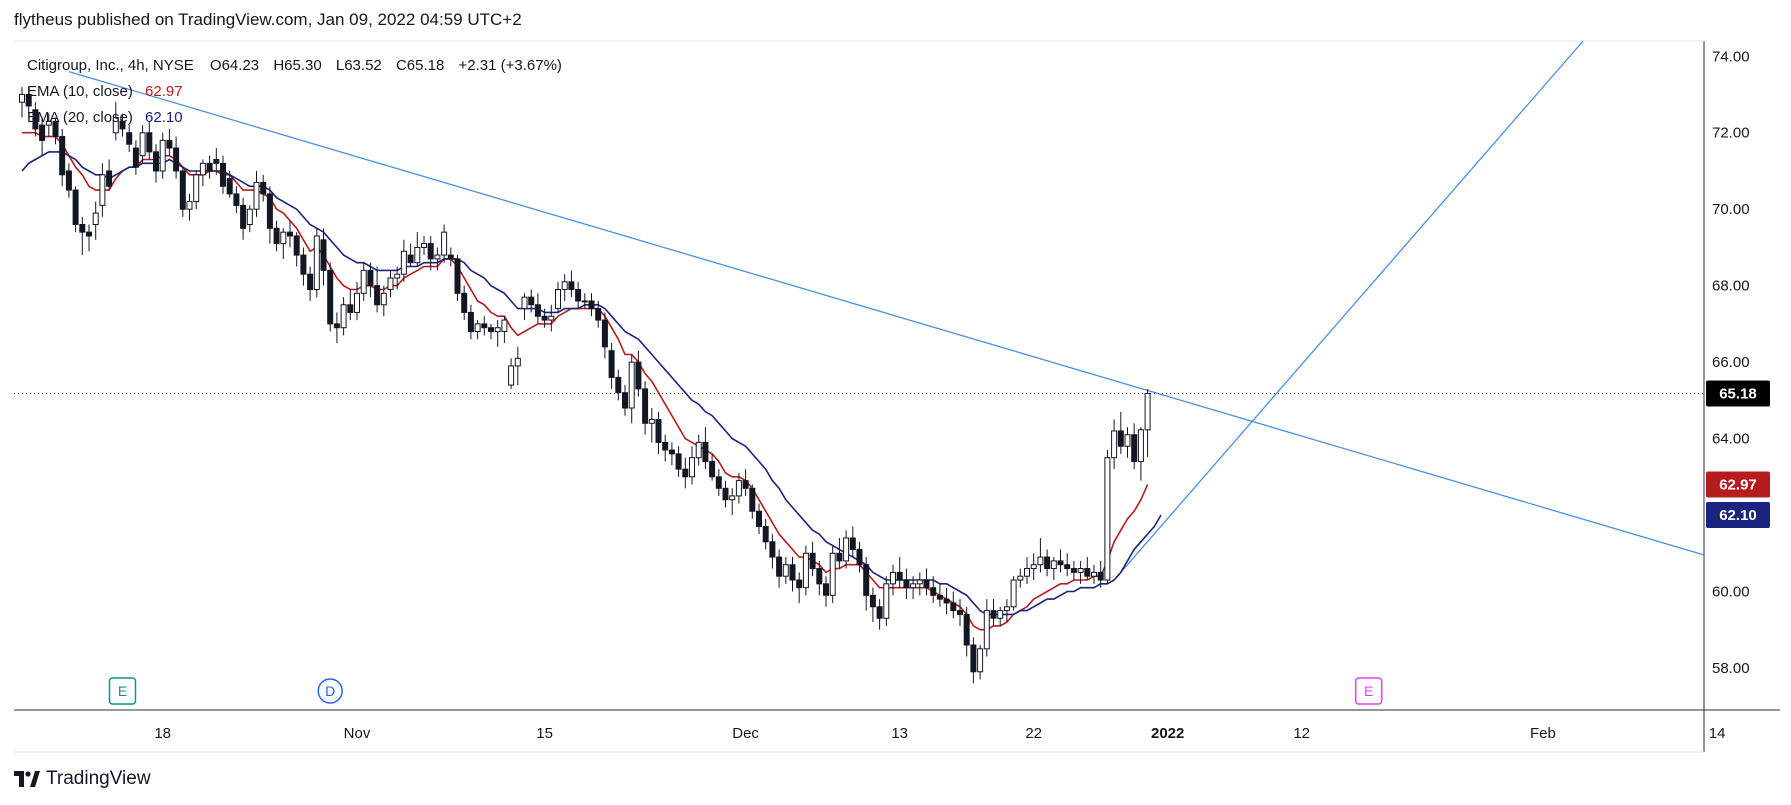  What do you see at coordinates (82, 779) in the screenshot?
I see `tradingview-logo: TradingView` at bounding box center [82, 779].